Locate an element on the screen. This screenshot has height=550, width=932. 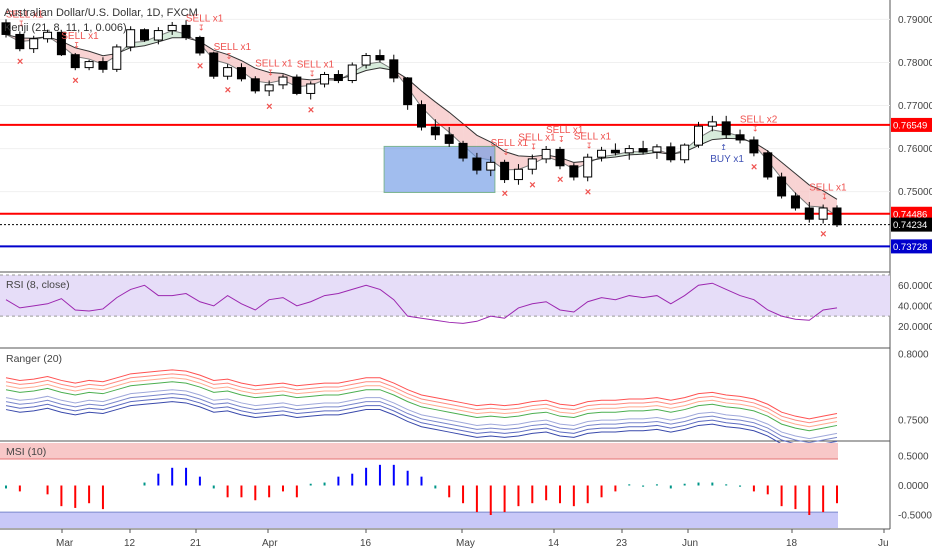
msi-tick-label: 0.5000 is located at coordinates (913, 456).